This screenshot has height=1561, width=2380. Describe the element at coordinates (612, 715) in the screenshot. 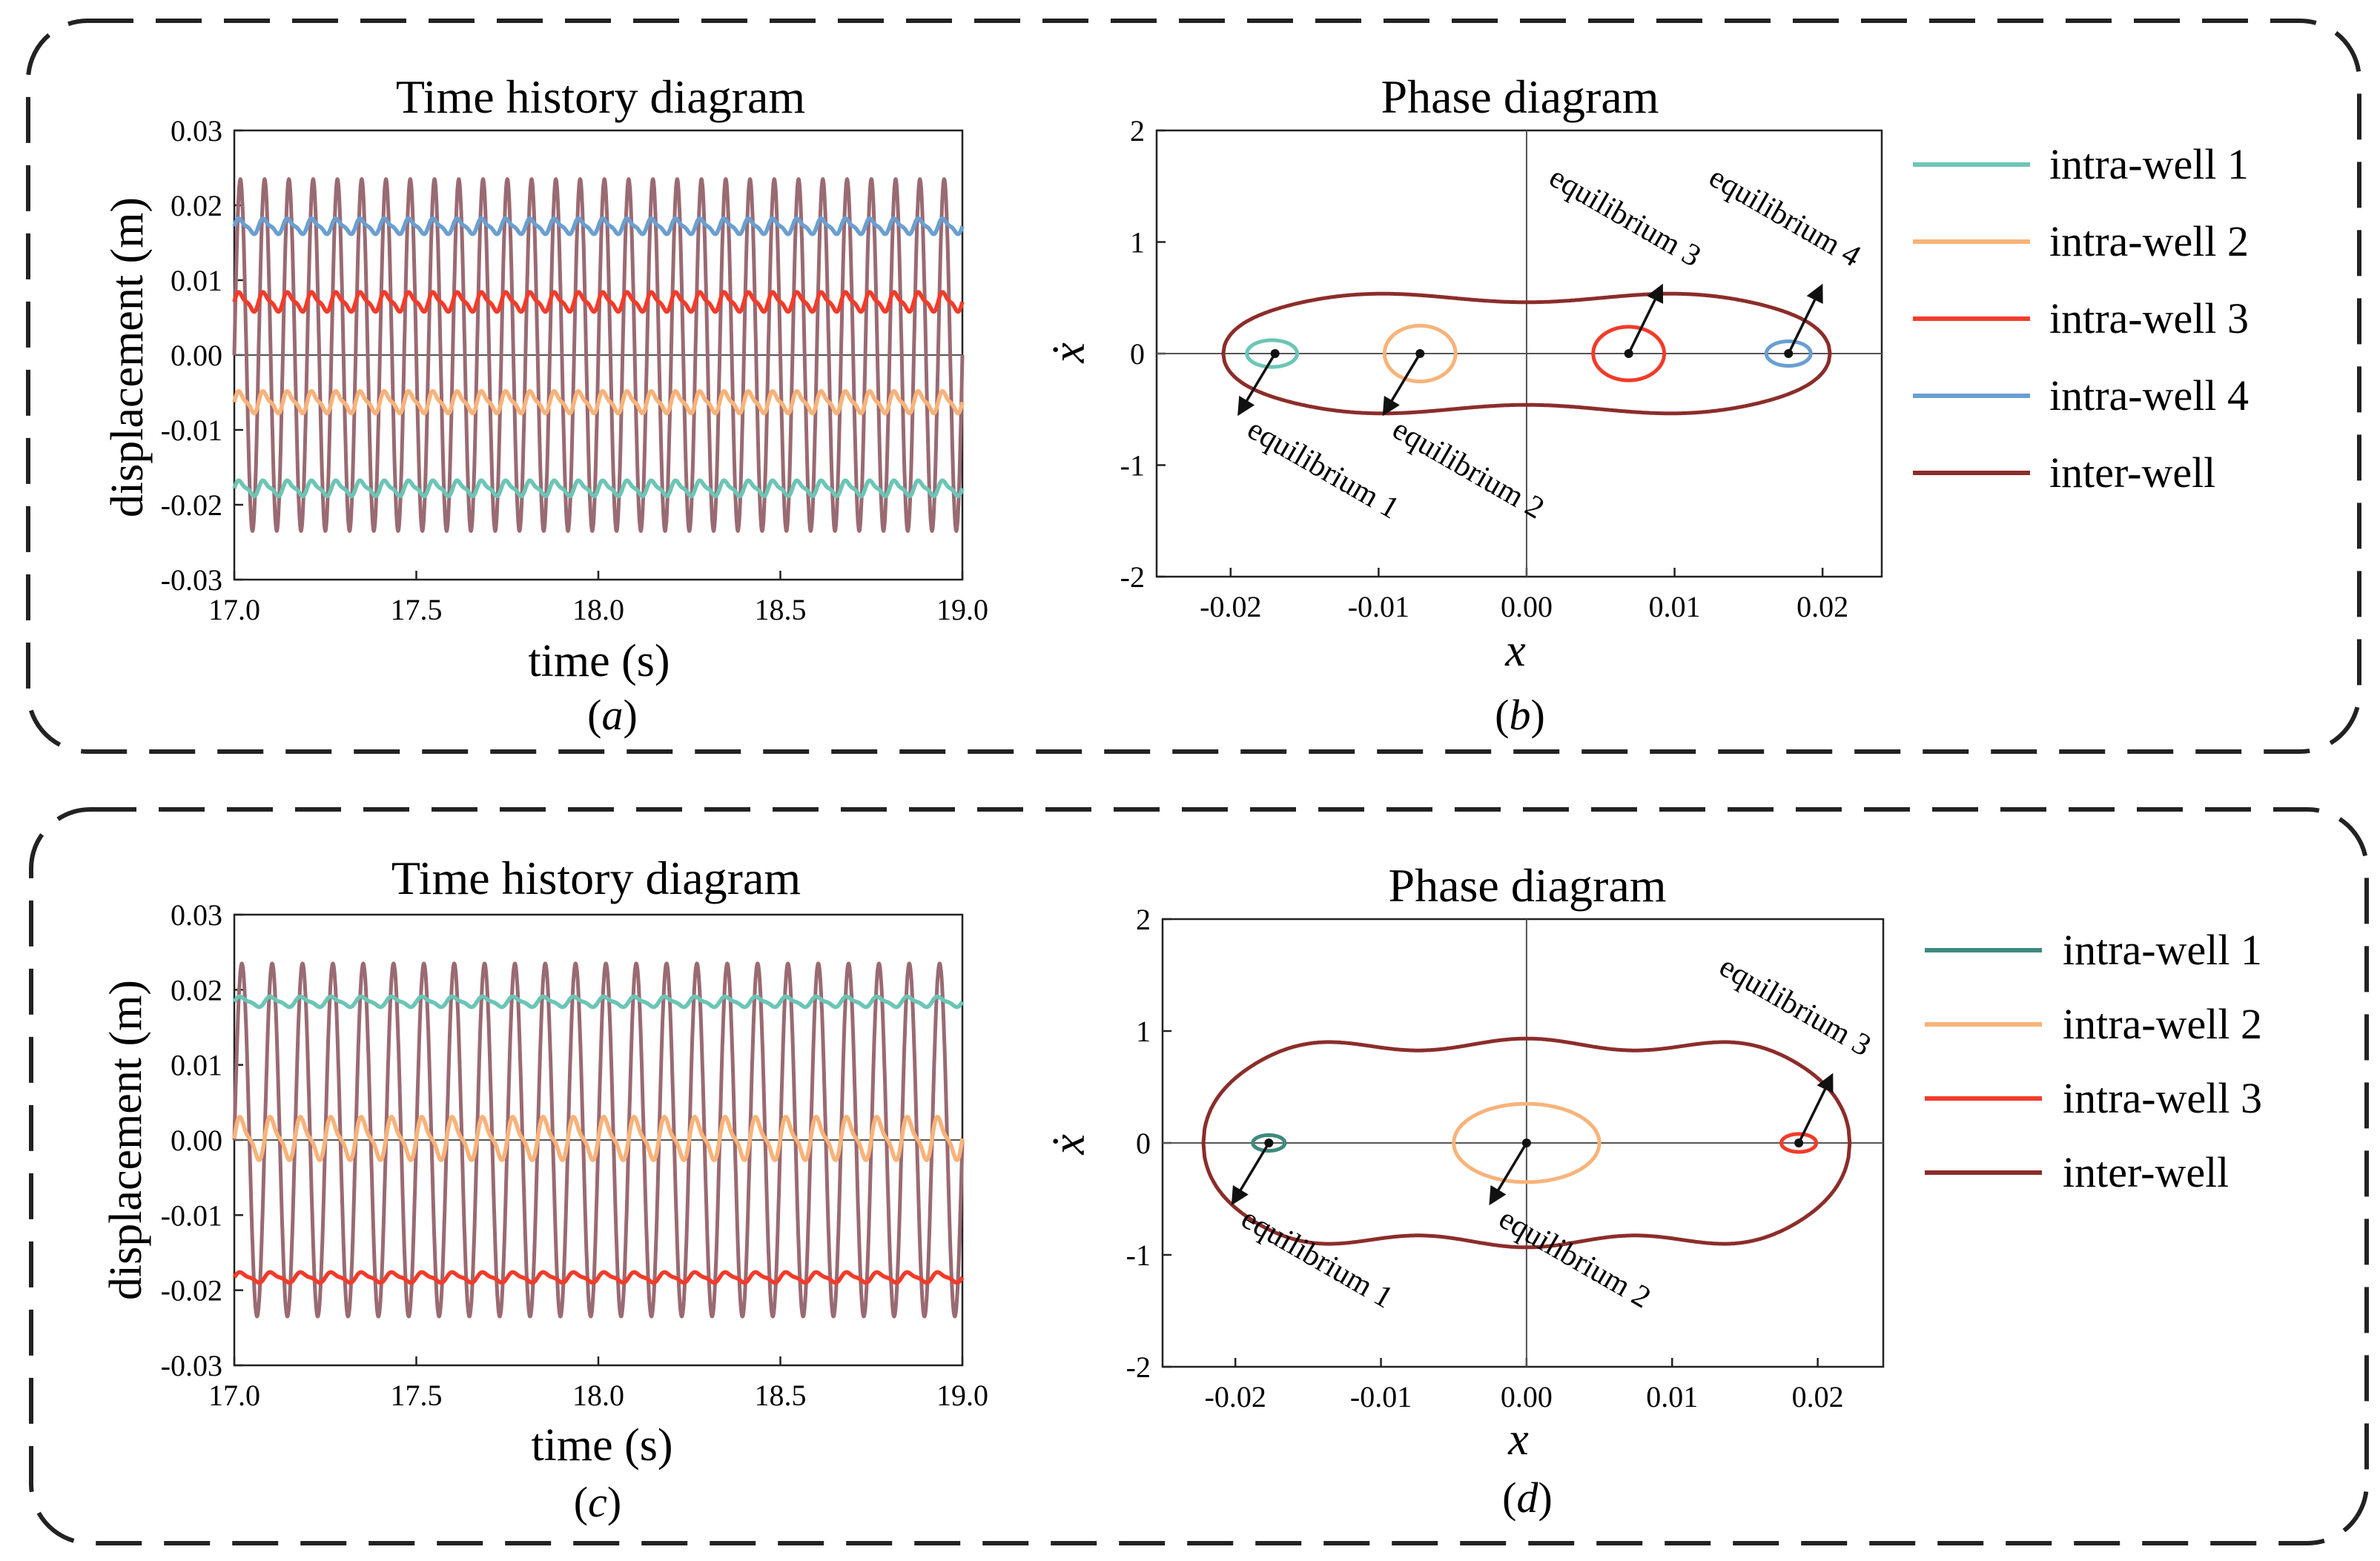

I see `panel-a-caption: (a)` at that location.